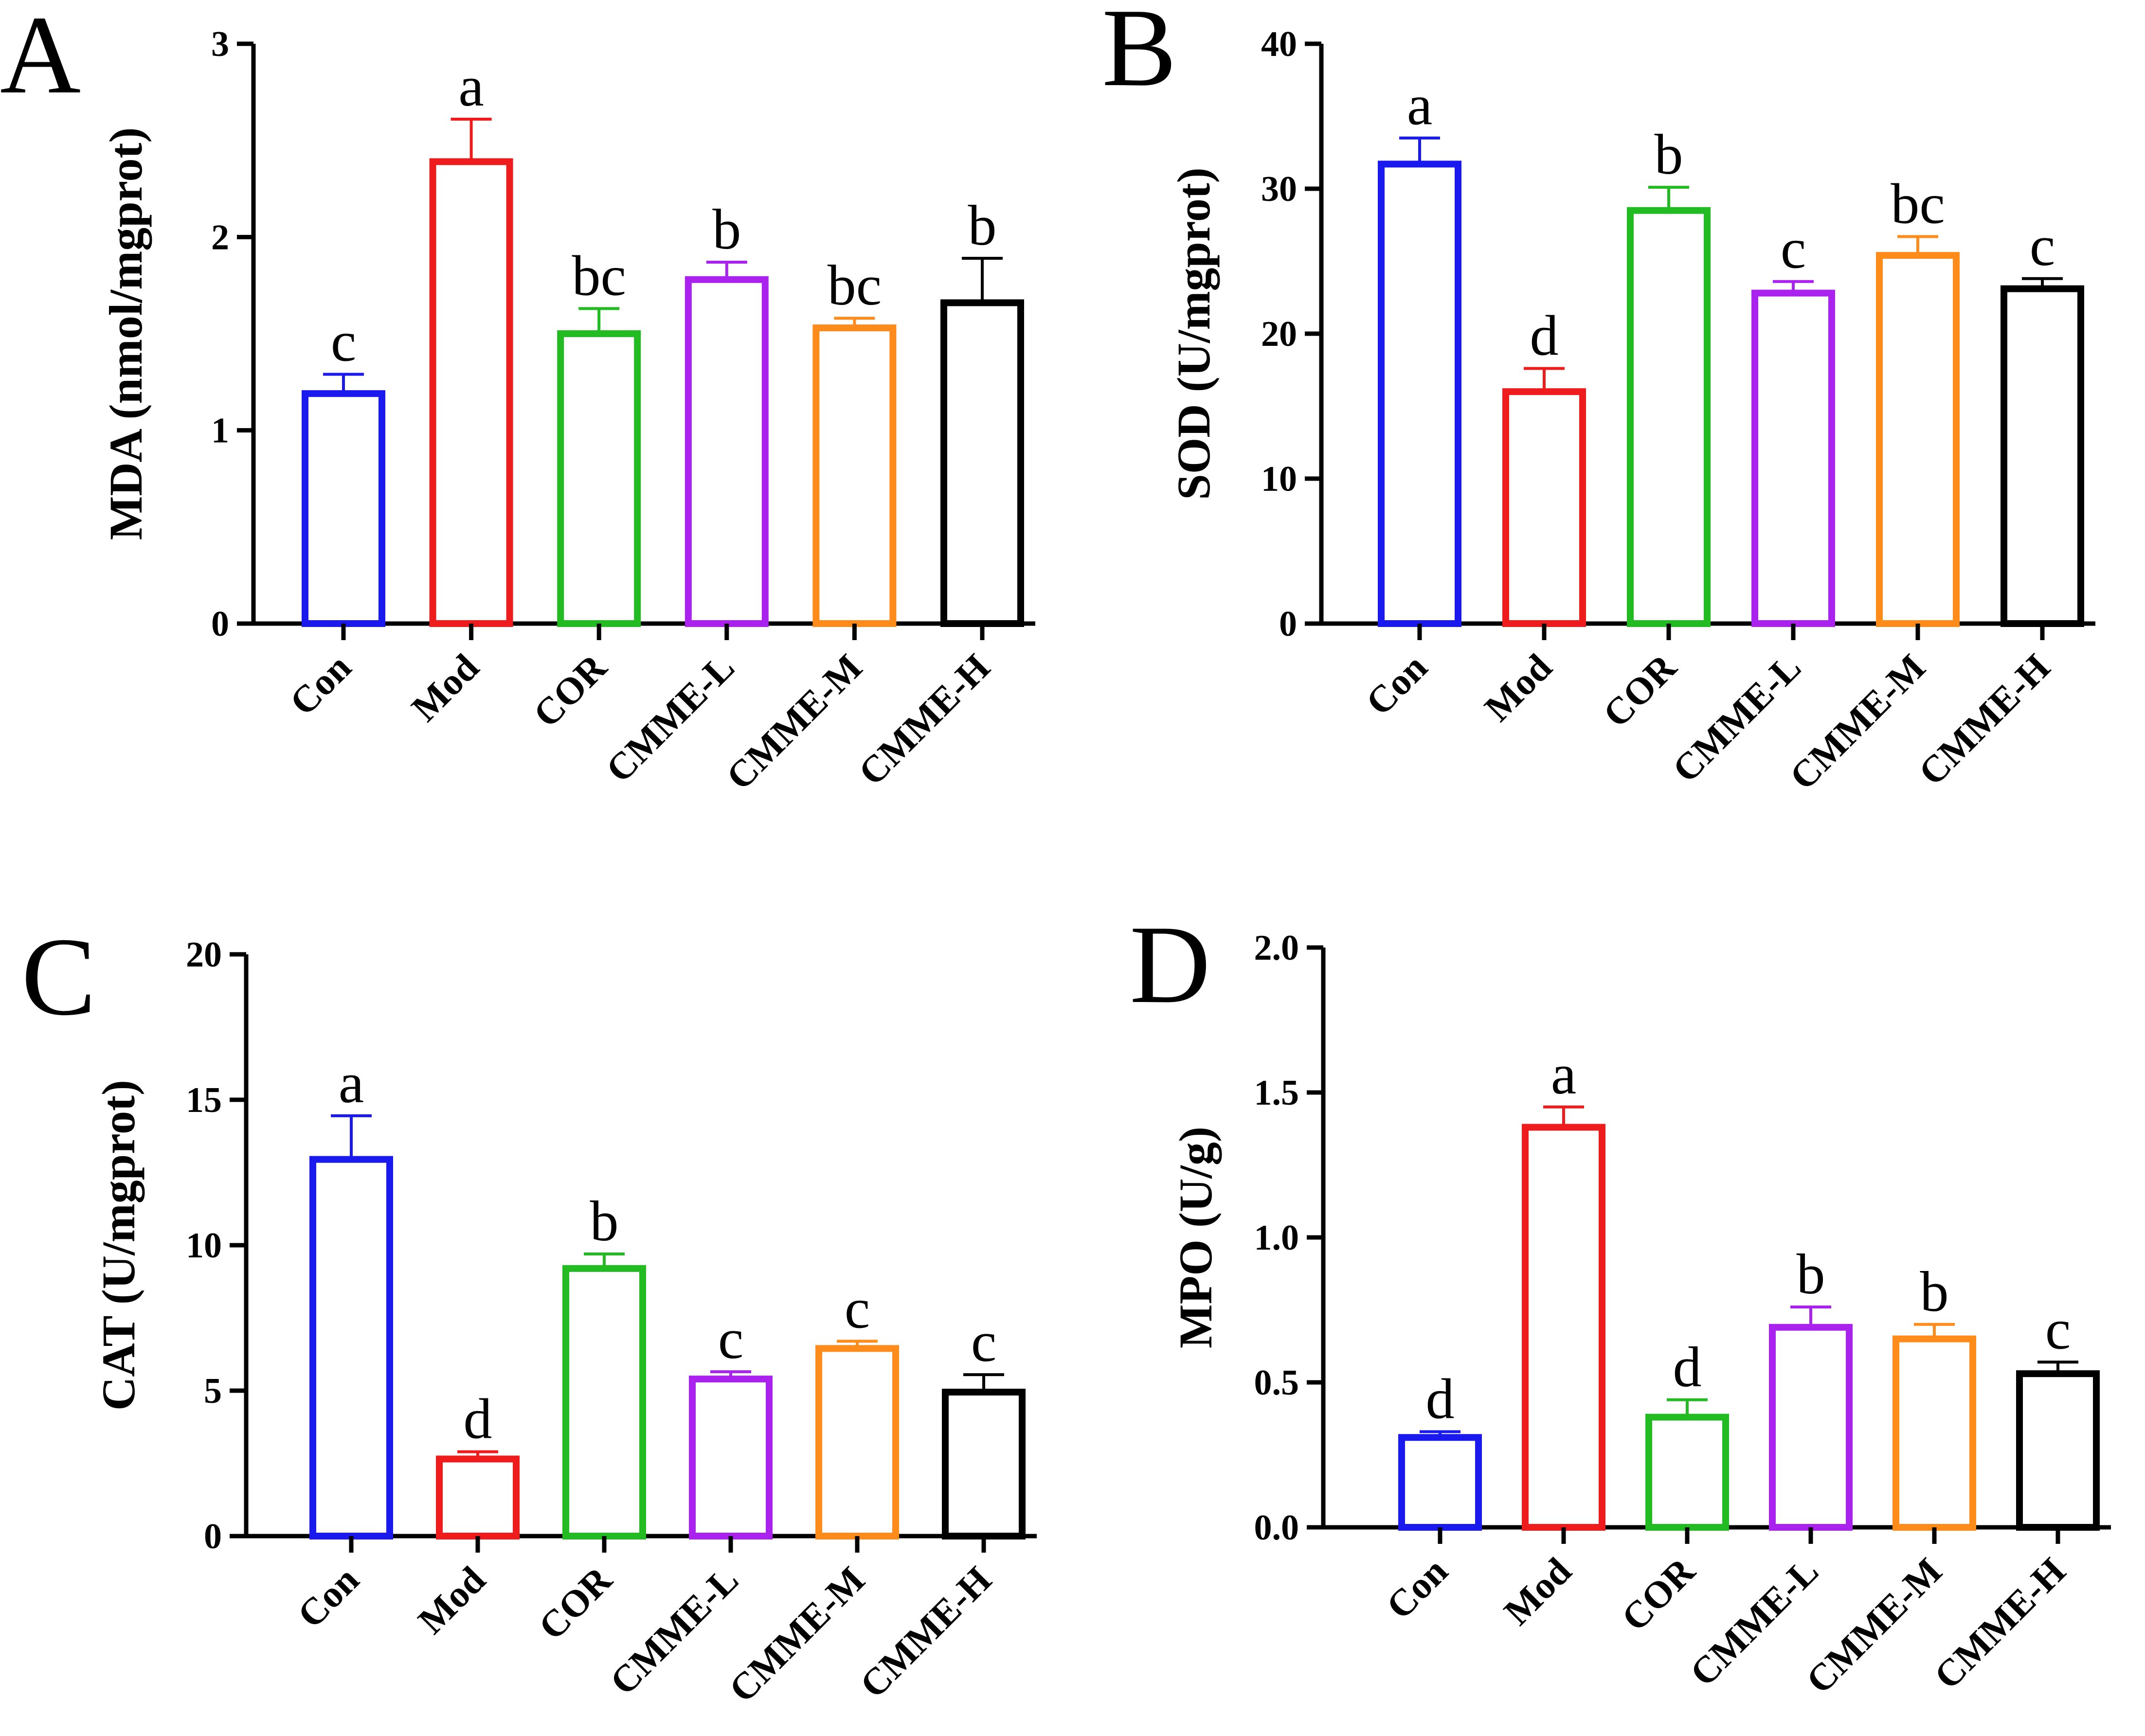 The height and width of the screenshot is (1736, 2145). Describe the element at coordinates (1276, 948) in the screenshot. I see `y-tick-label: 2.0` at that location.